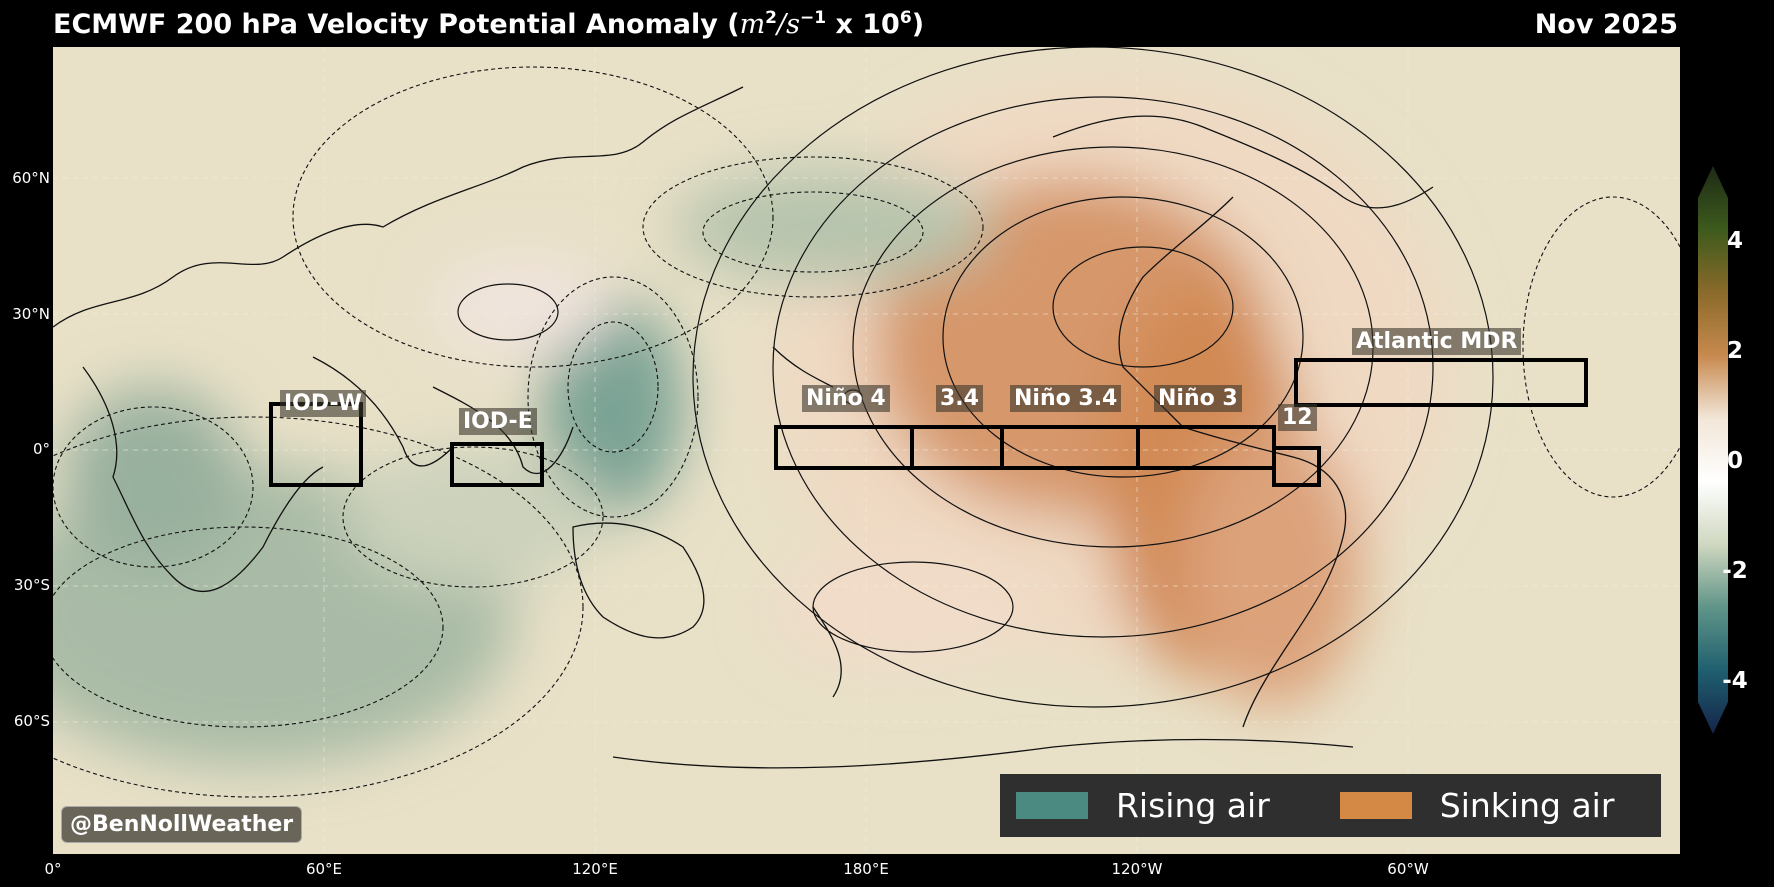 The height and width of the screenshot is (887, 1774). I want to click on lat-label-60s: 60°S, so click(31, 721).